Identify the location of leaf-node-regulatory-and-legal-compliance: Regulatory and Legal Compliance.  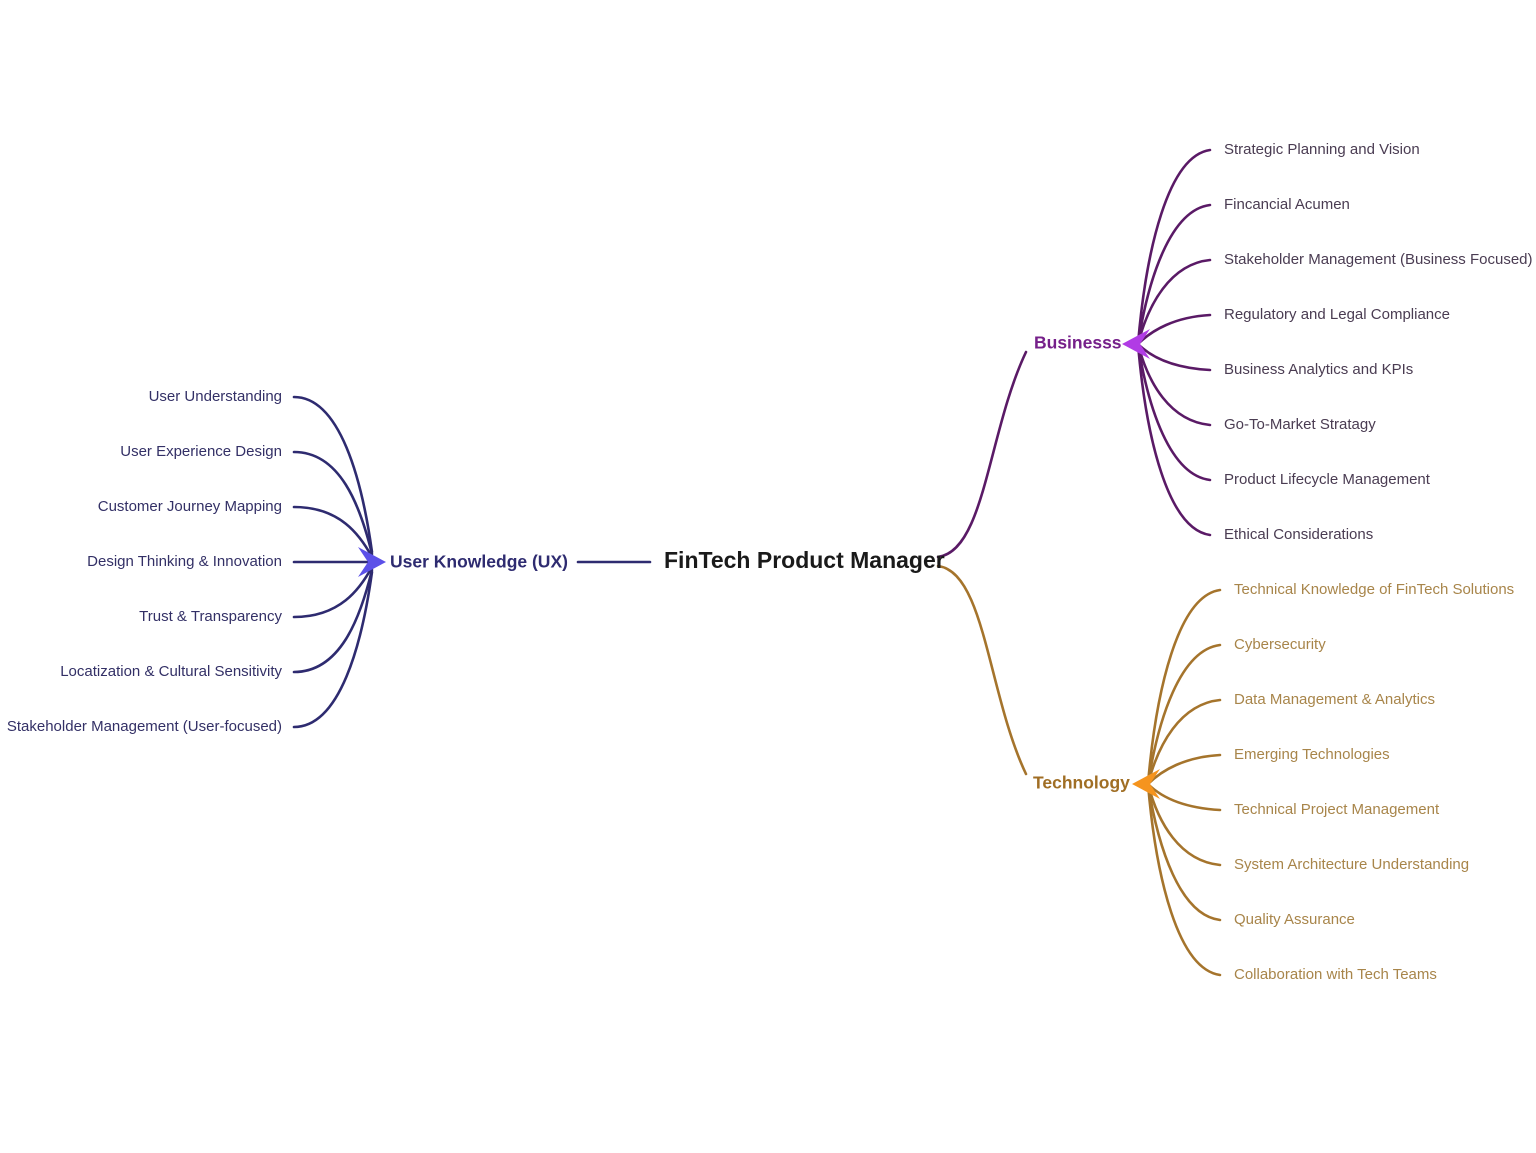
(1337, 314).